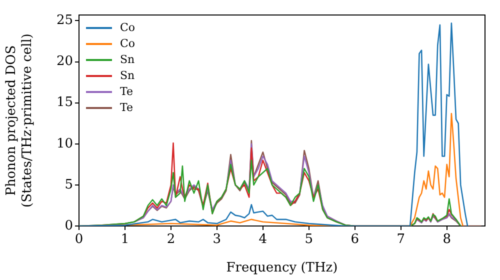 This screenshot has height=280, width=500. Describe the element at coordinates (79, 240) in the screenshot. I see `x-tick-label: 0` at that location.